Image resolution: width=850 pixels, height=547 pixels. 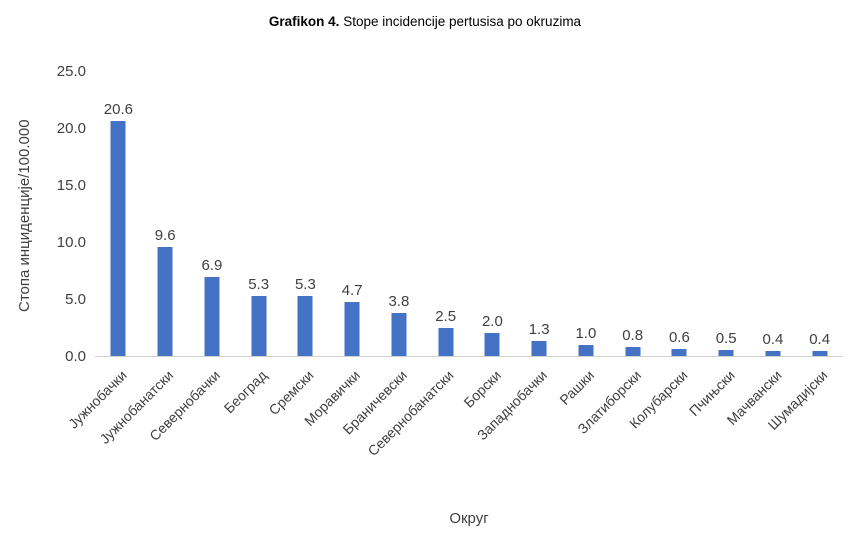 I want to click on bar-slot: 2.0, so click(x=492, y=214).